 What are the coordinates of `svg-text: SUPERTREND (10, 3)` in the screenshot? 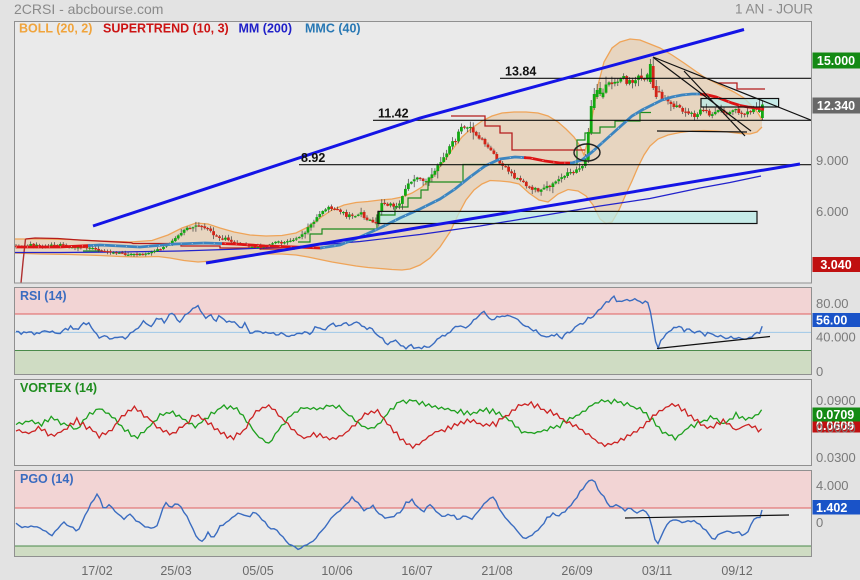 It's located at (166, 29).